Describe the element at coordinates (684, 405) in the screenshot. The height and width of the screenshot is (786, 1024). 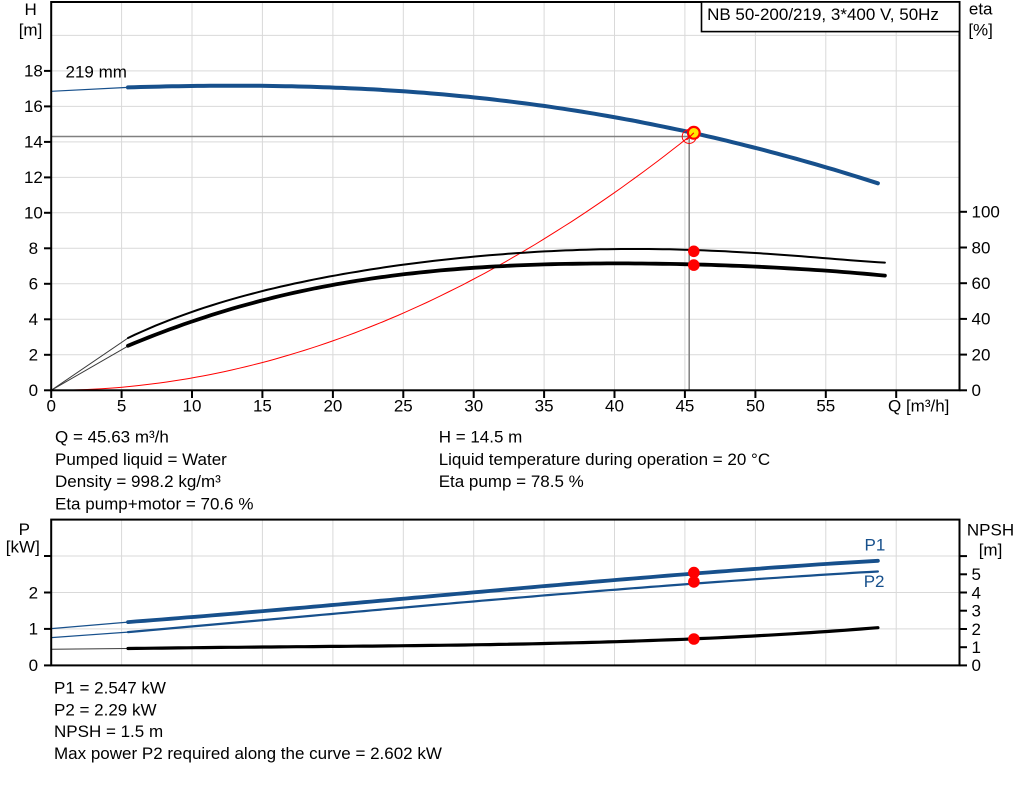
I see `svg-text: 45` at that location.